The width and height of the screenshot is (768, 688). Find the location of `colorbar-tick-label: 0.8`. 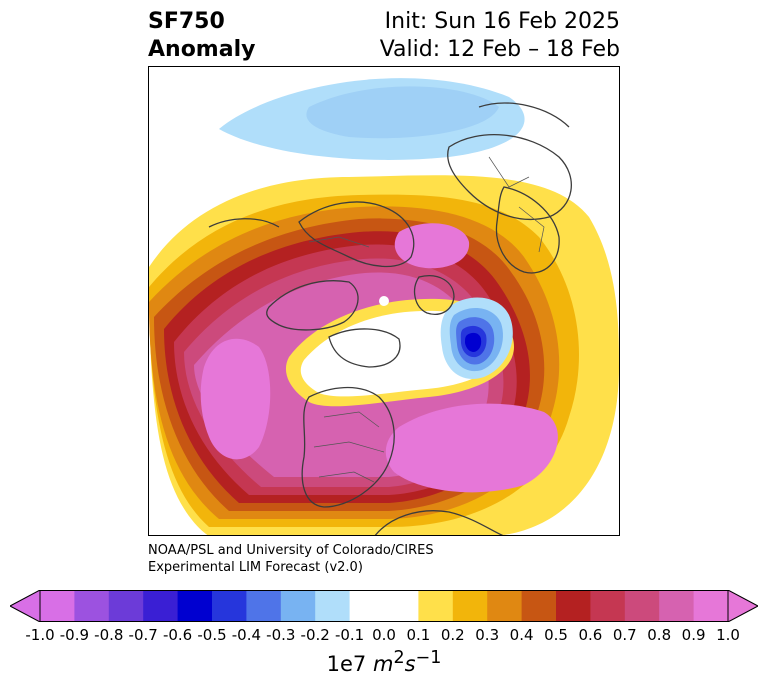

colorbar-tick-label: 0.8 is located at coordinates (659, 635).